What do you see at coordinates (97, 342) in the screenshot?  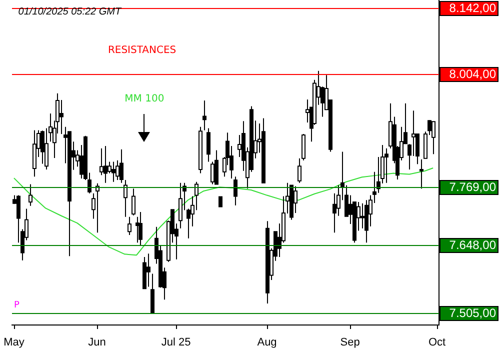 I see `x-tick-label: Jun` at bounding box center [97, 342].